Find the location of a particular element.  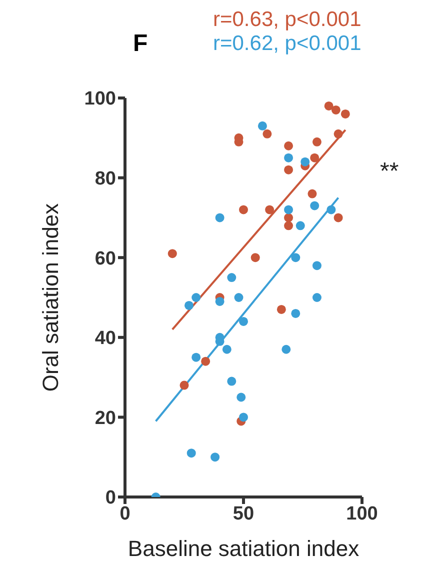

text: r=0.63, p<0.001 is located at coordinates (287, 20).